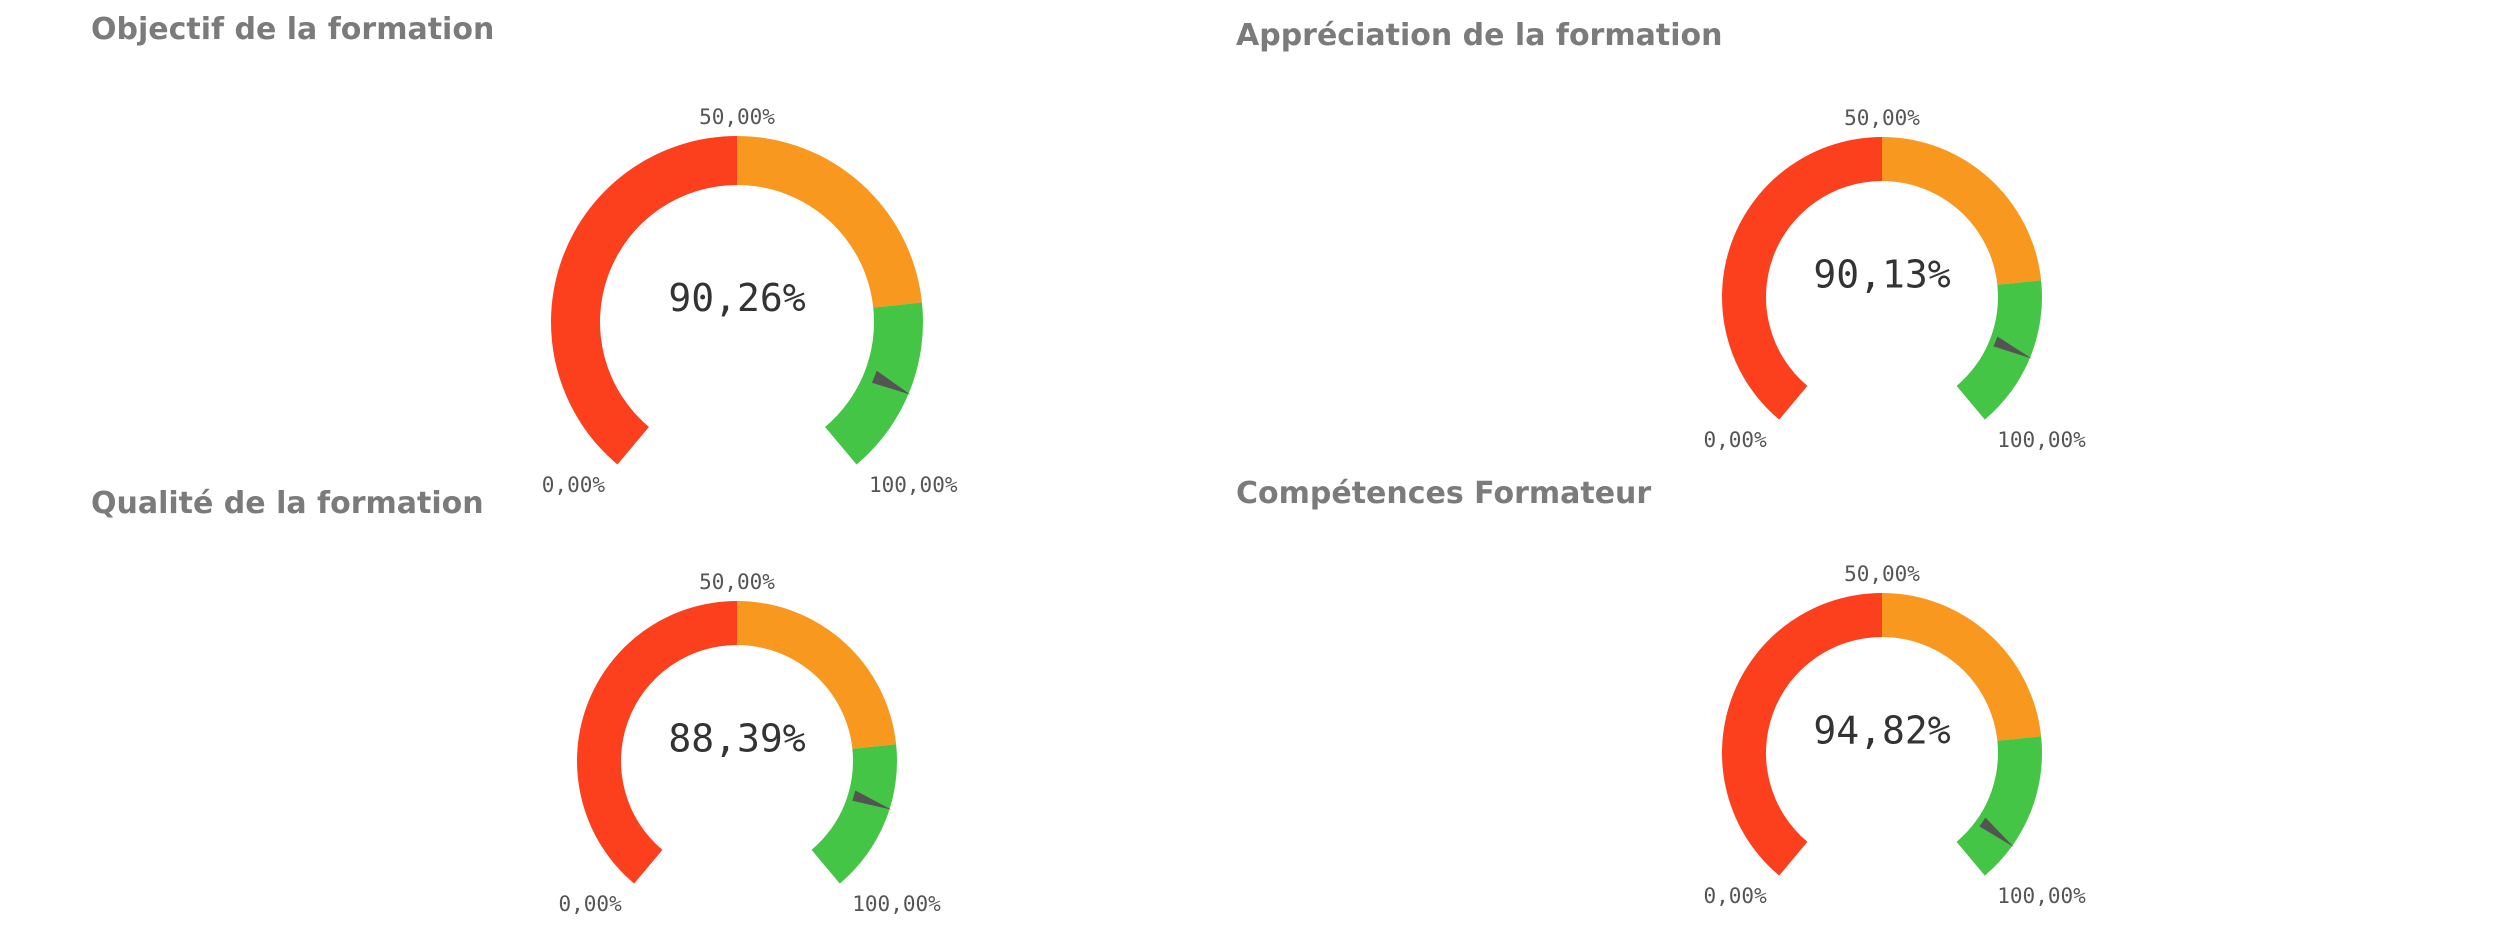 The image size is (2500, 938). Describe the element at coordinates (1444, 493) in the screenshot. I see `panel-title: Compétences Formateur` at that location.